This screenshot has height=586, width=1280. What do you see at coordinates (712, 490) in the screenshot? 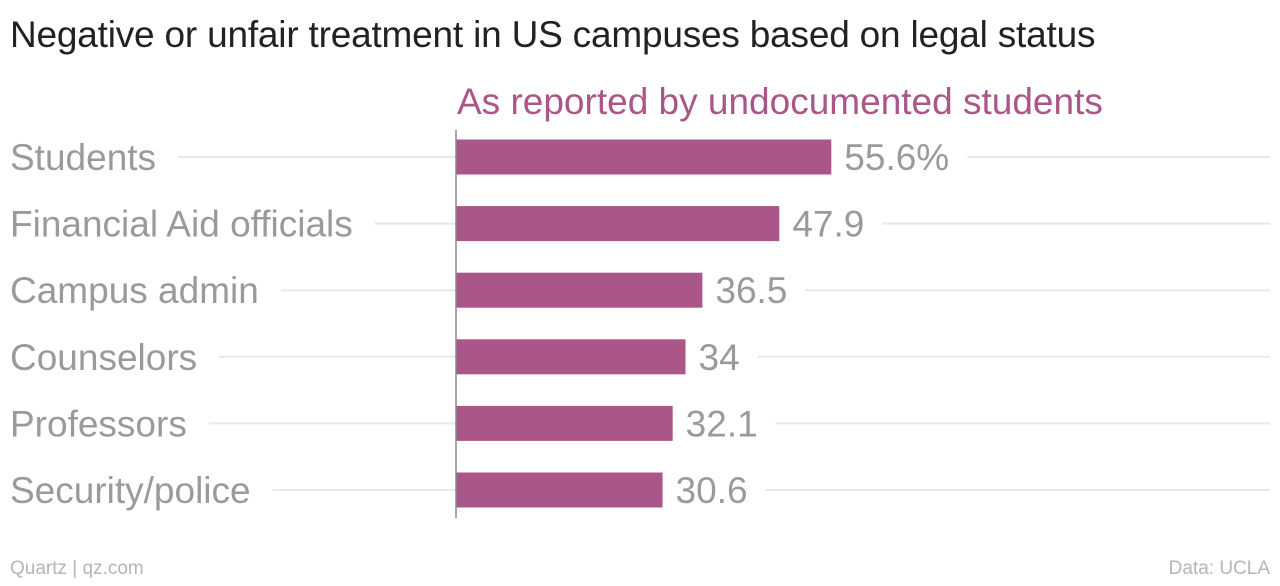
I see `value-label: 30.6` at bounding box center [712, 490].